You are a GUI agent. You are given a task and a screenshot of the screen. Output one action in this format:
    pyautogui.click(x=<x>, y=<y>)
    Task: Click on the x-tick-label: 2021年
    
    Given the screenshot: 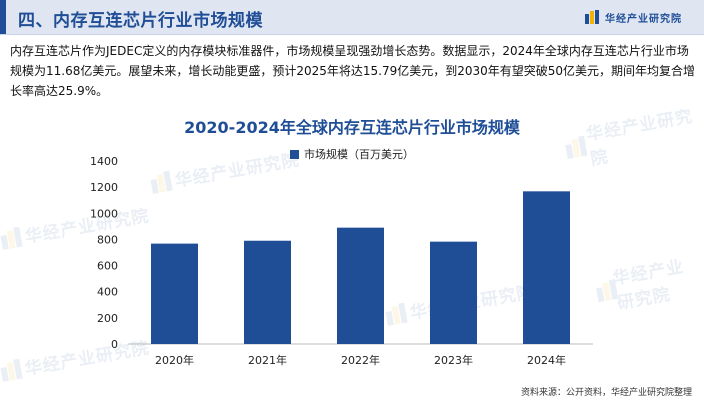 What is the action you would take?
    pyautogui.click(x=267, y=360)
    